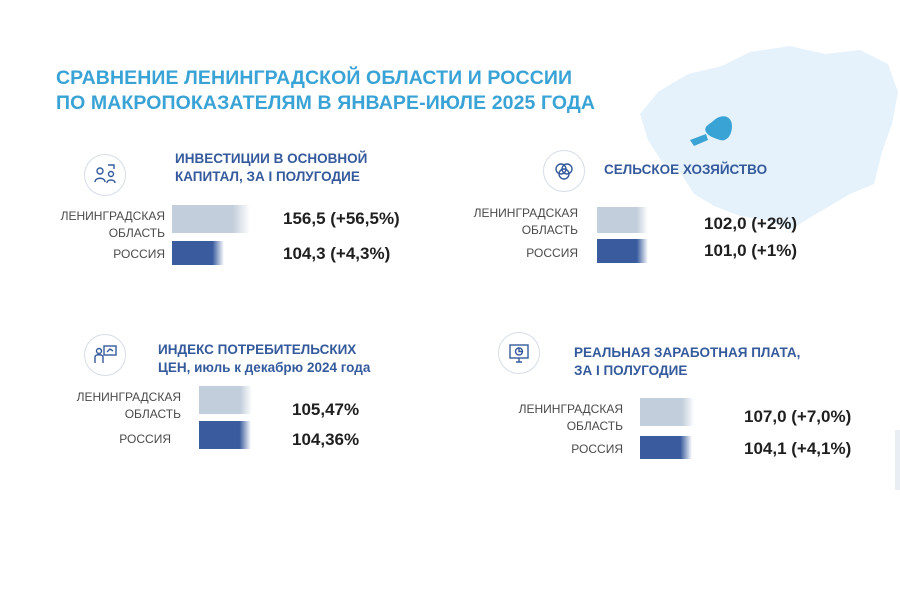 Image resolution: width=900 pixels, height=600 pixels. What do you see at coordinates (798, 416) in the screenshot?
I see `panel-wages-region-value: 107,0 (+7,0%)` at bounding box center [798, 416].